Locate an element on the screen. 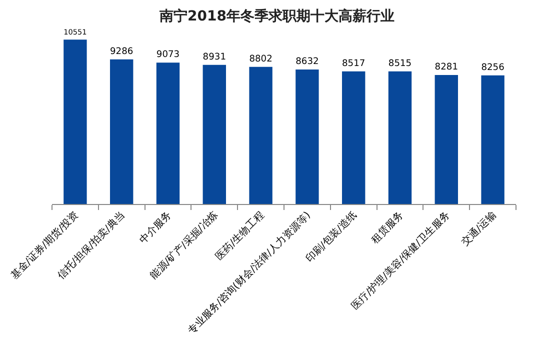  x-tick-label: 交通/运输 is located at coordinates (478, 228).